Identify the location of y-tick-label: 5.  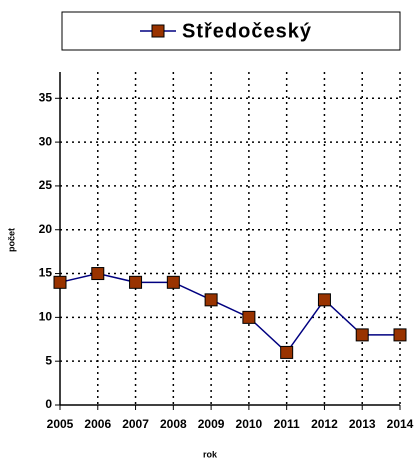
(48, 360).